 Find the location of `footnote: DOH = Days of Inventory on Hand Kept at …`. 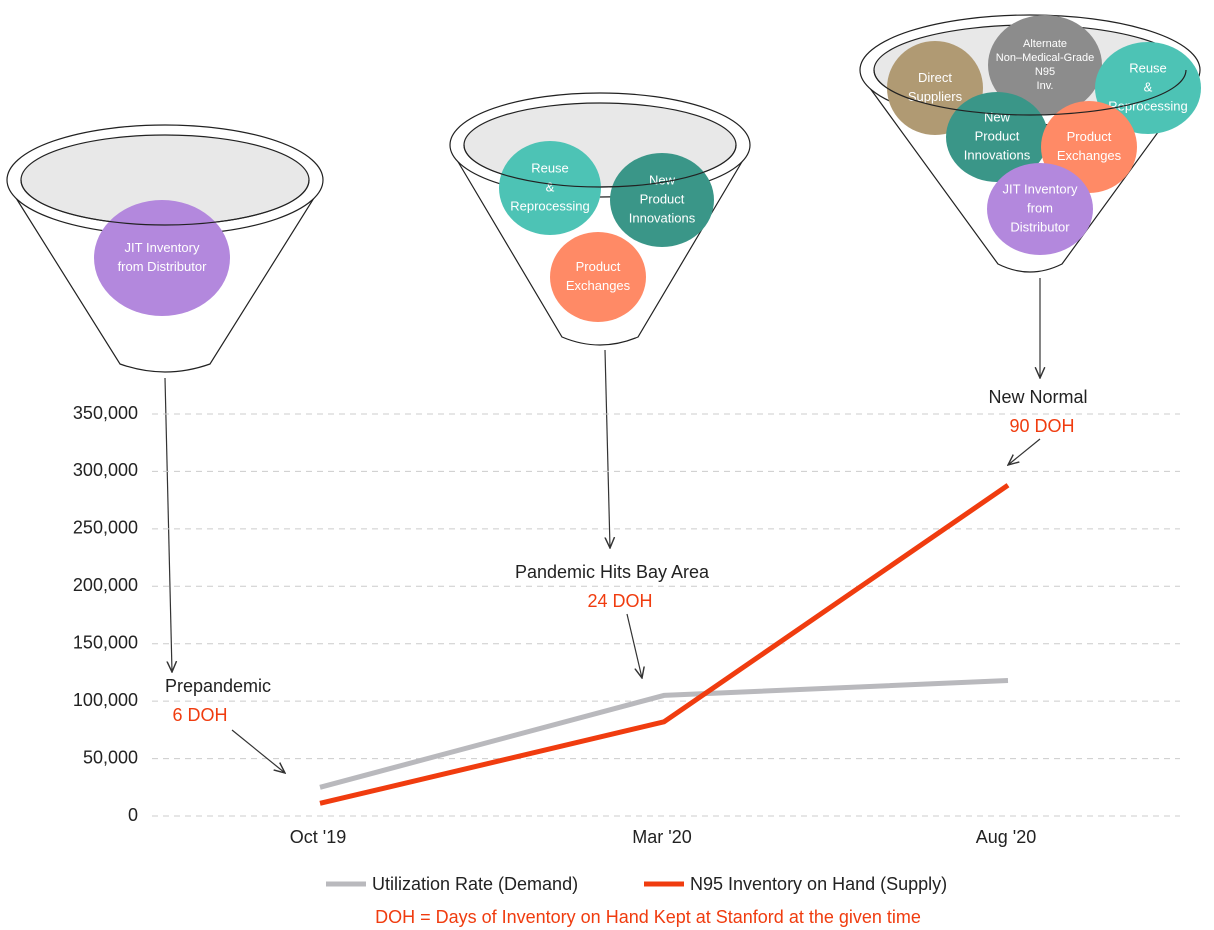

footnote: DOH = Days of Inventory on Hand Kept at … is located at coordinates (648, 917).